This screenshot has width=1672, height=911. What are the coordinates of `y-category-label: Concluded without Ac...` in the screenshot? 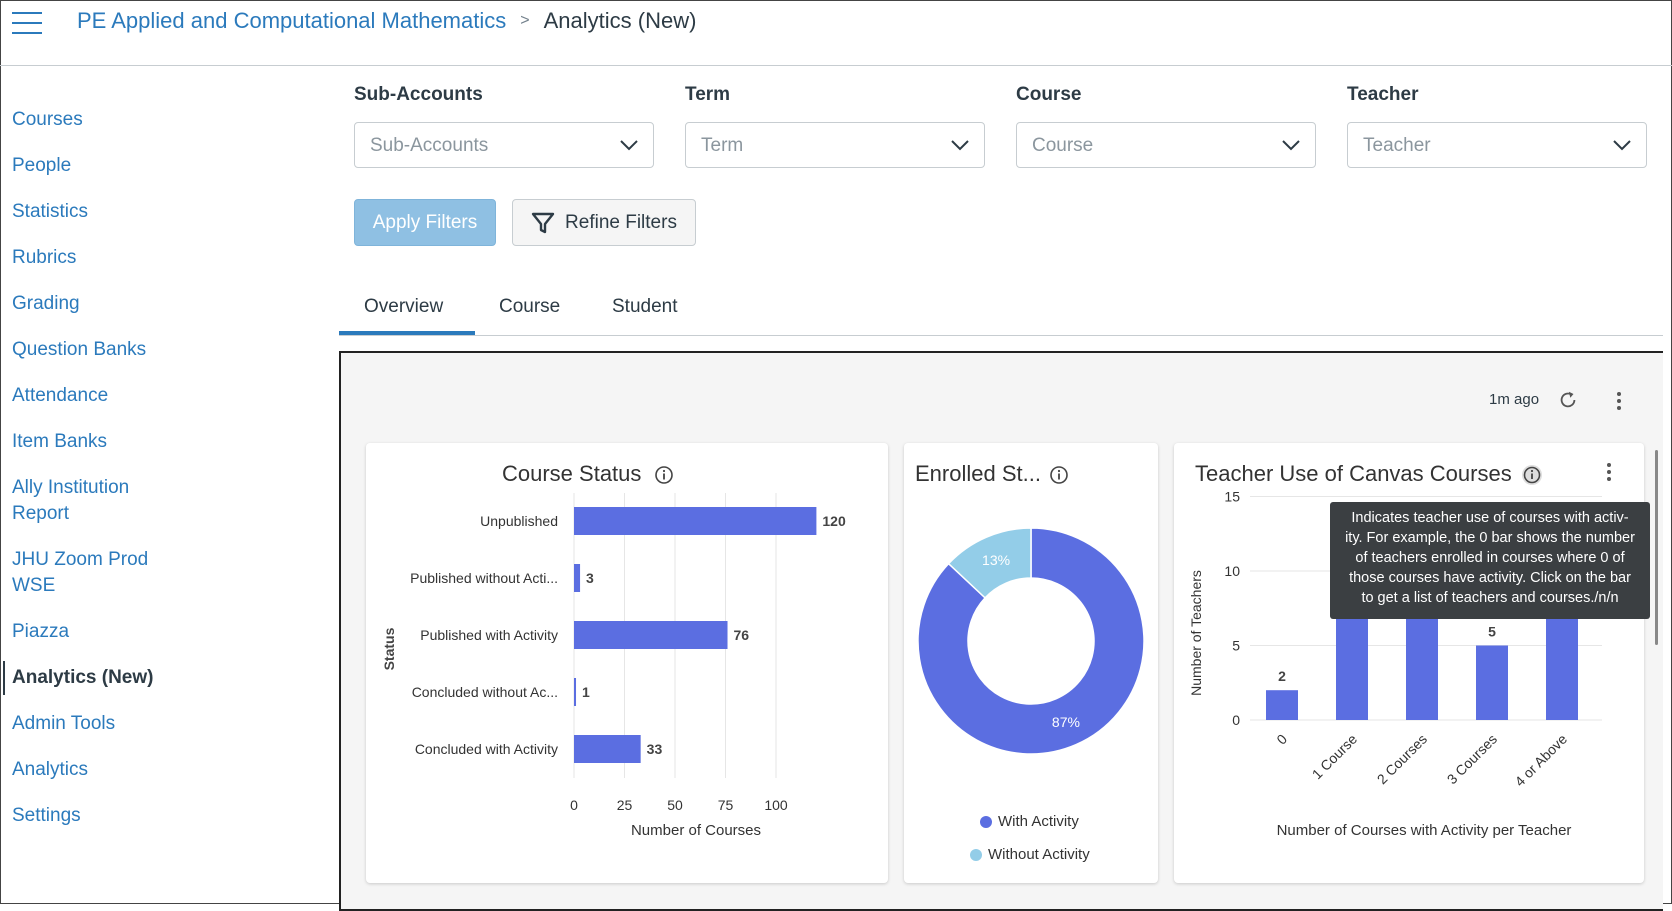 It's located at (485, 692).